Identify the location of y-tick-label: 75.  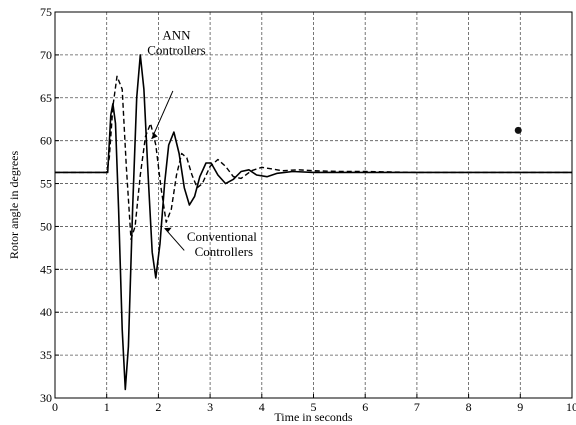
(46, 12).